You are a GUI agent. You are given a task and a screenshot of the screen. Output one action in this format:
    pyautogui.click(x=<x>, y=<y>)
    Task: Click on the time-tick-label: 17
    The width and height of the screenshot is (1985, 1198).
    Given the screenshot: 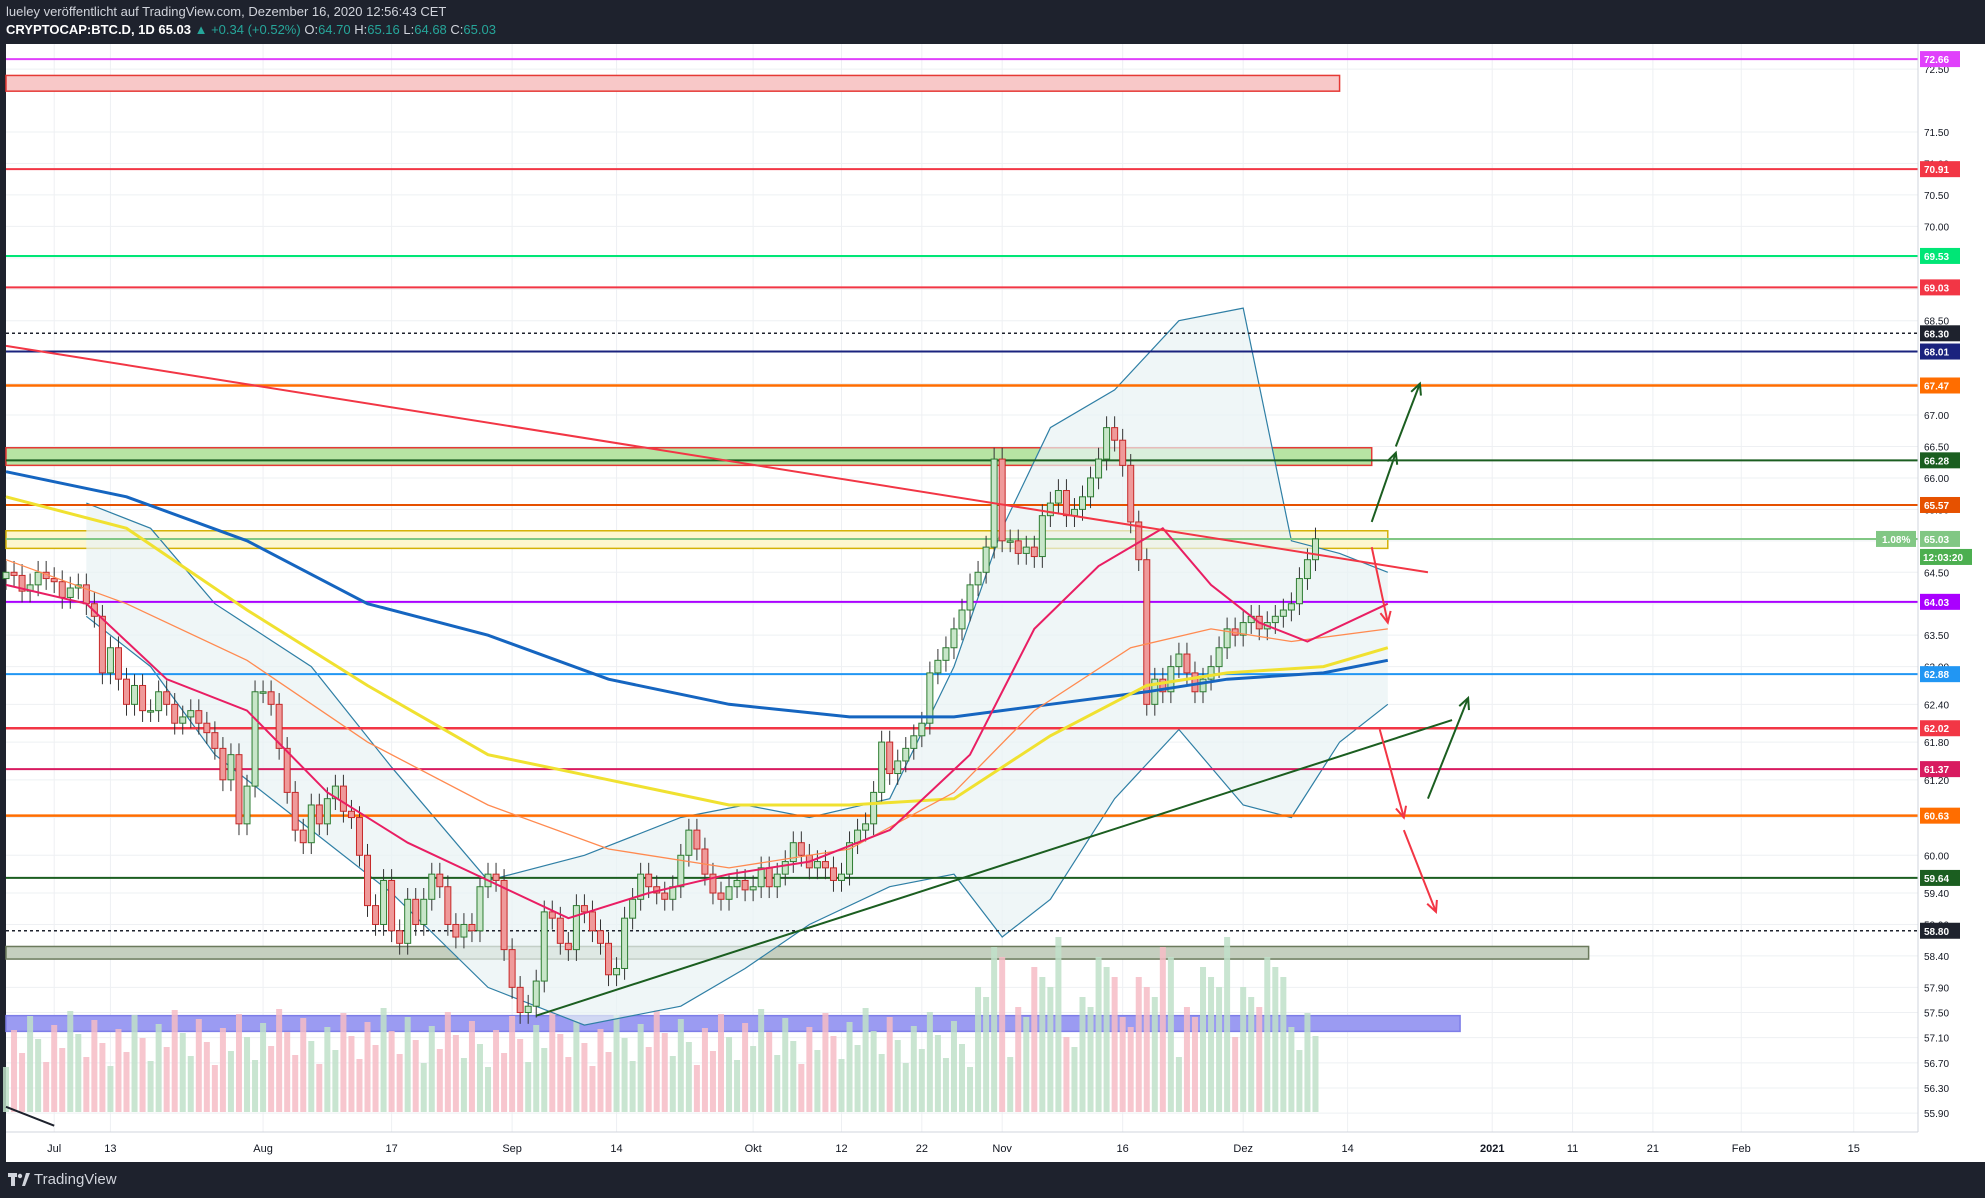 What is the action you would take?
    pyautogui.click(x=391, y=1149)
    